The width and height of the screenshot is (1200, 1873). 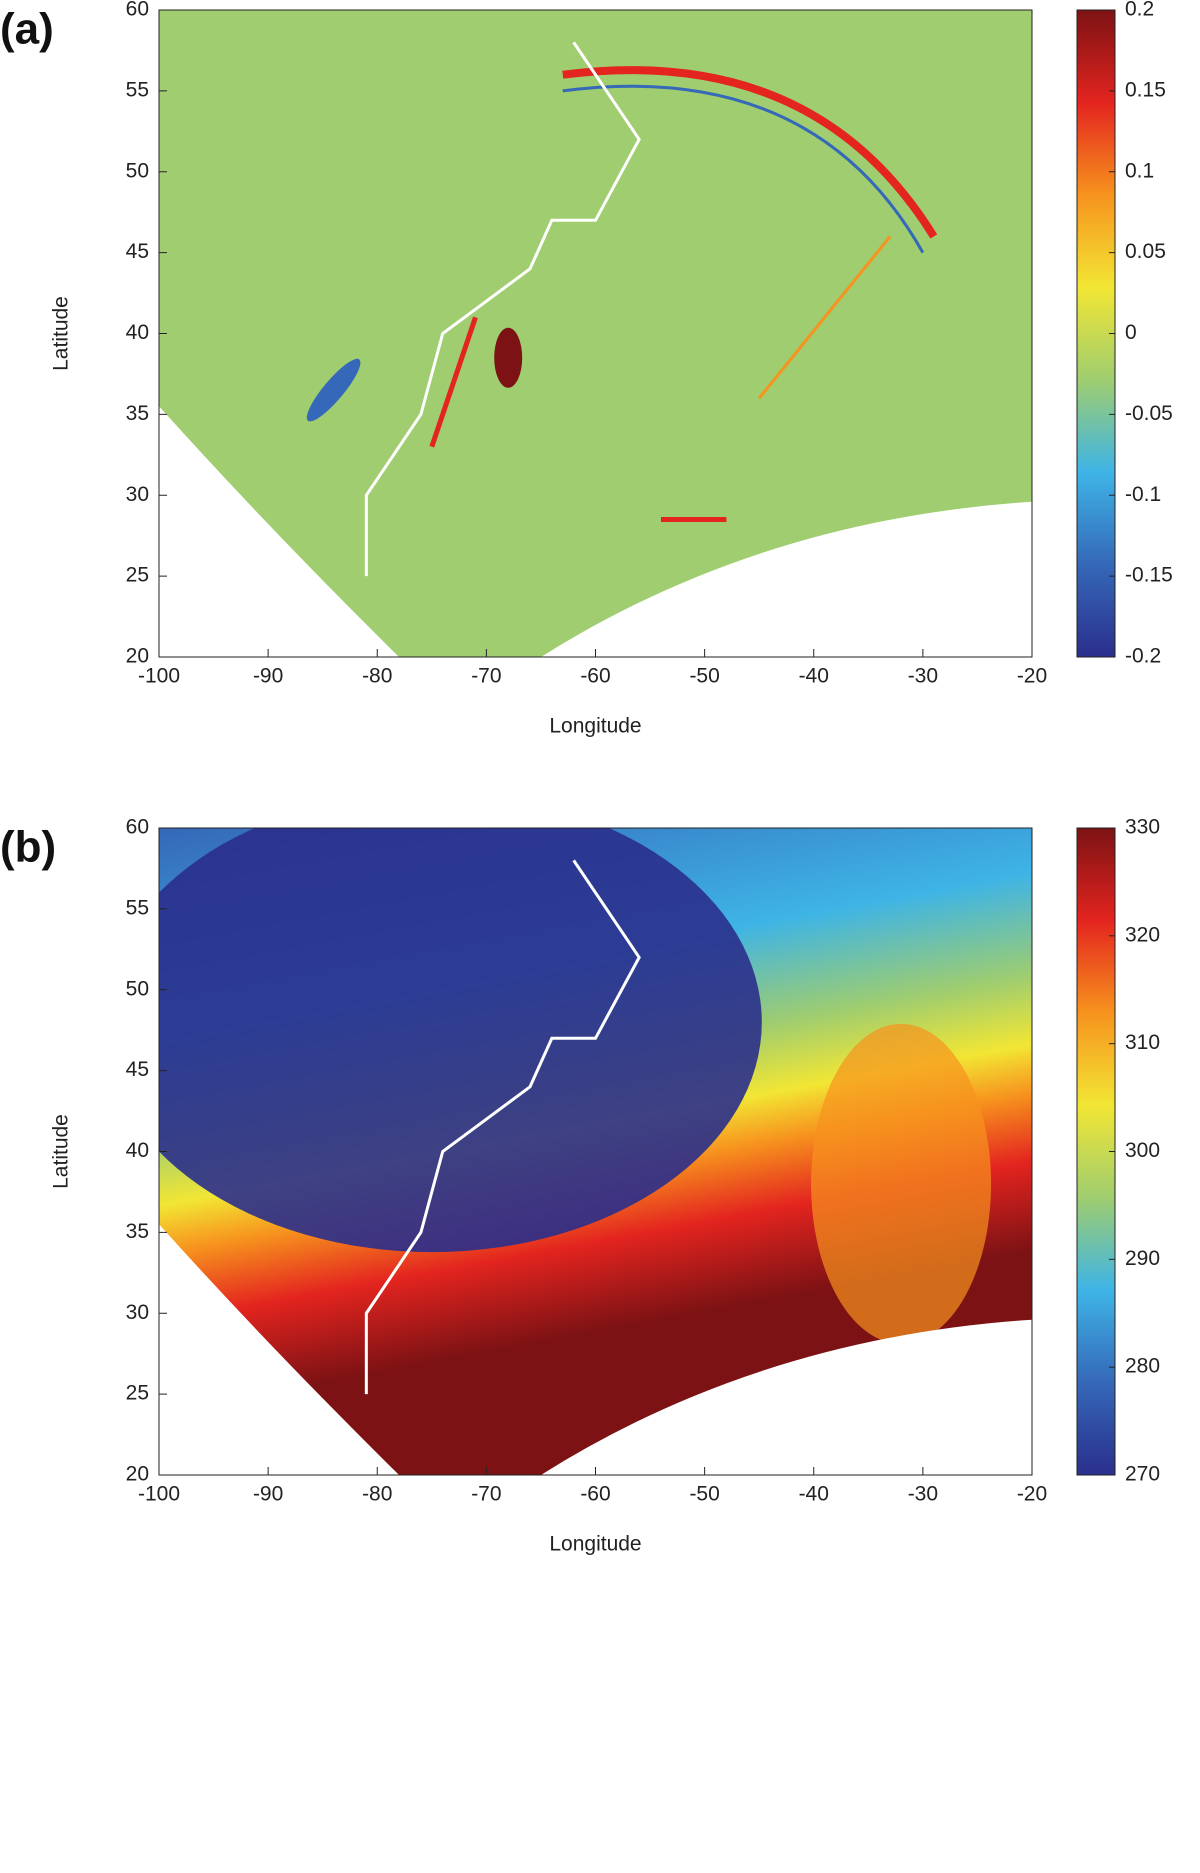 I want to click on colorbar-tick-label: 280, so click(x=1142, y=1366).